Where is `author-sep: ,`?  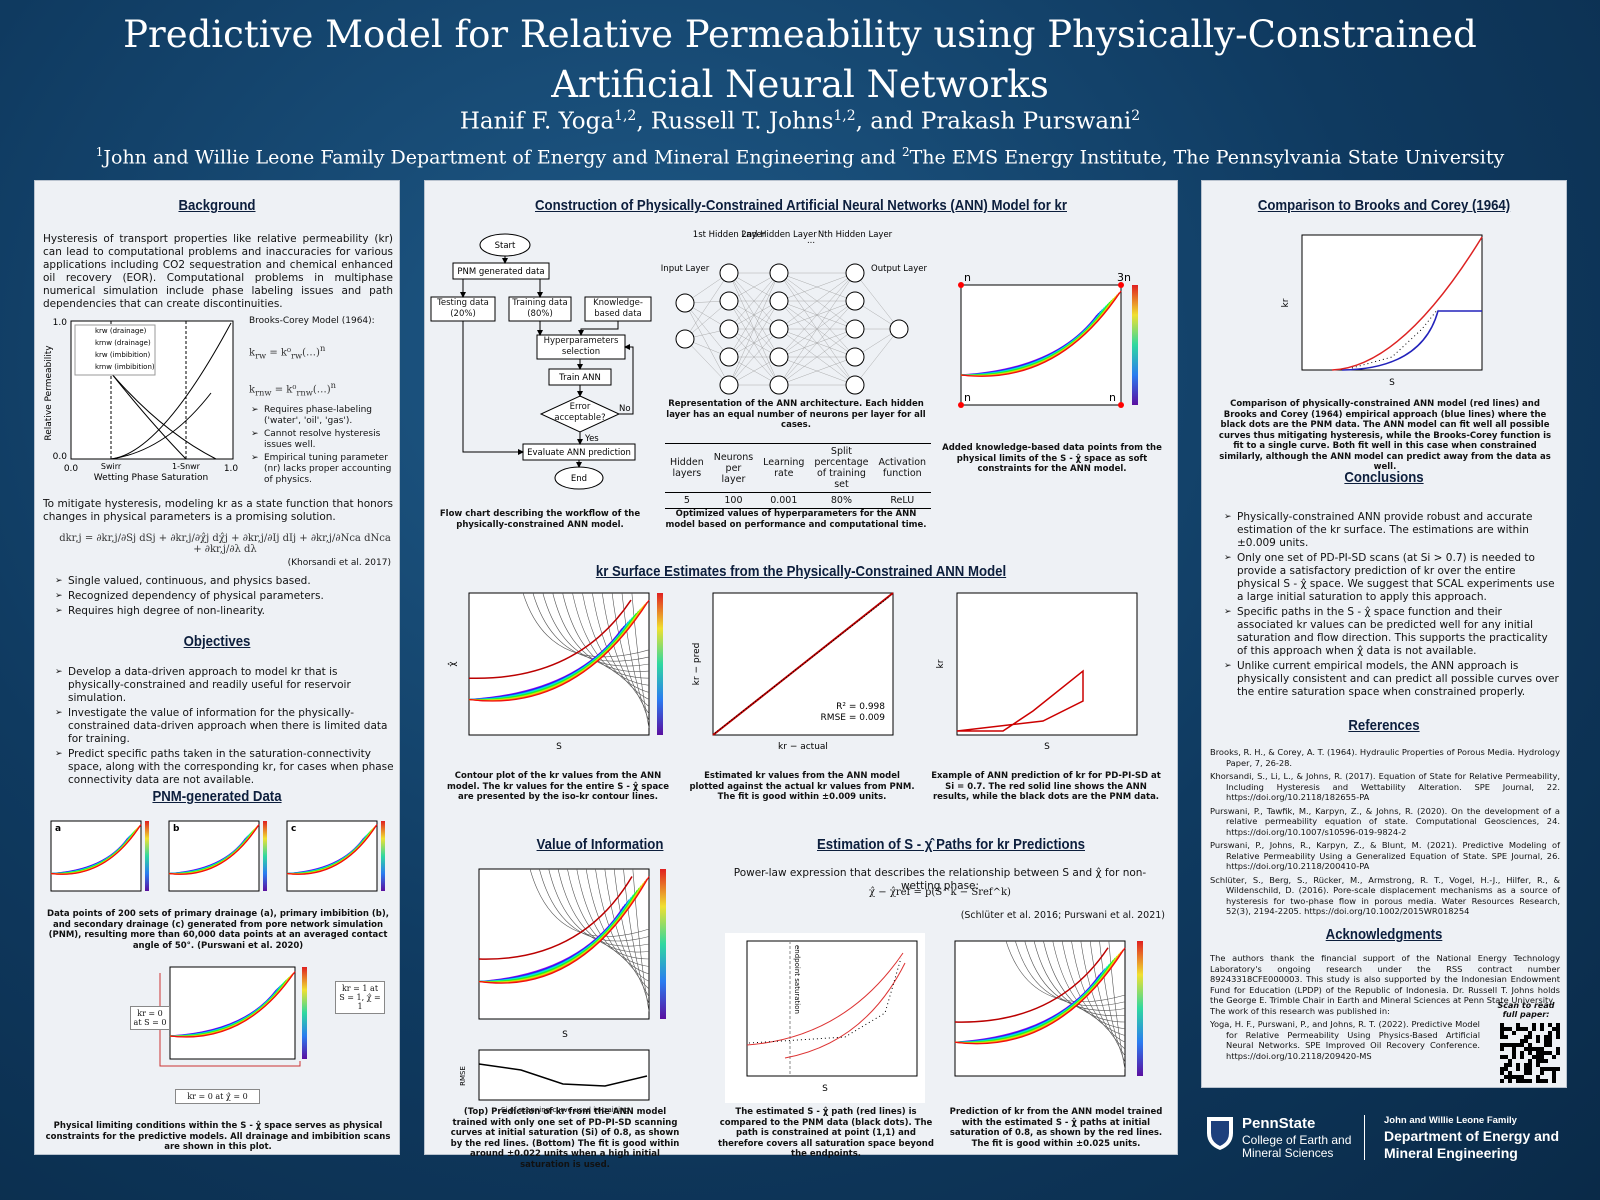 author-sep: , is located at coordinates (859, 121).